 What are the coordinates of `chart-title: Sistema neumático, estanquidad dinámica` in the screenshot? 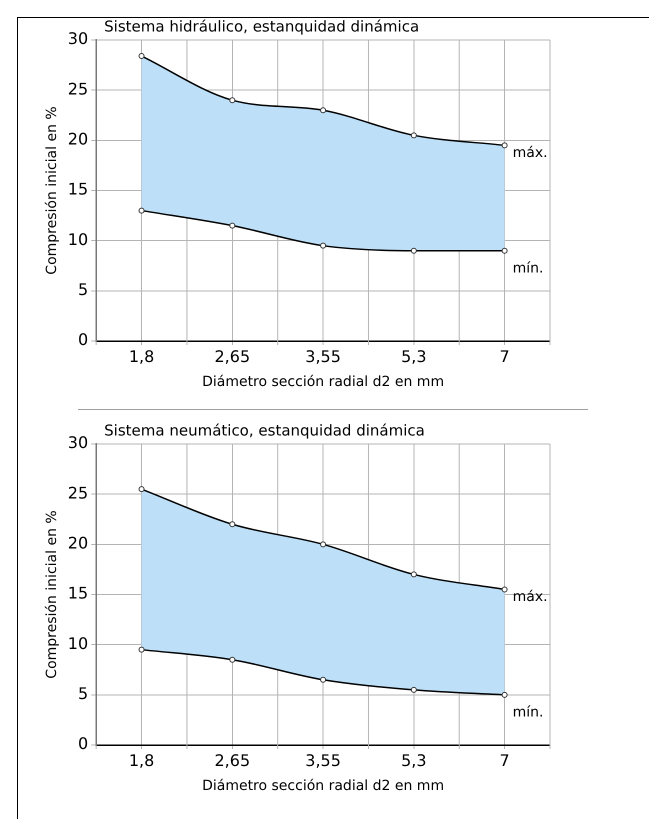 It's located at (264, 430).